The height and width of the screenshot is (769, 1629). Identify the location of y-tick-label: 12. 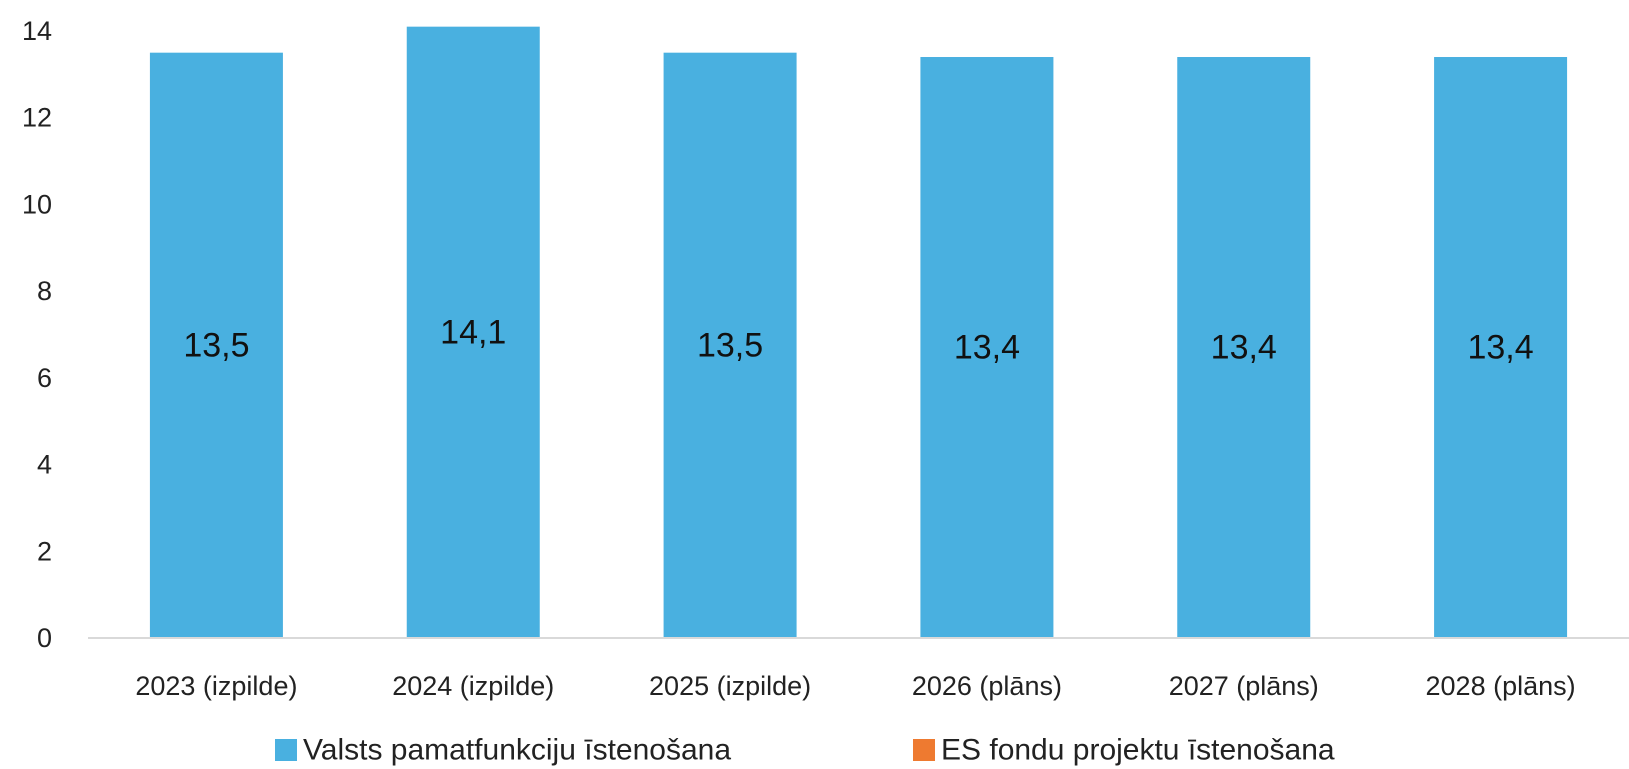
(37, 118).